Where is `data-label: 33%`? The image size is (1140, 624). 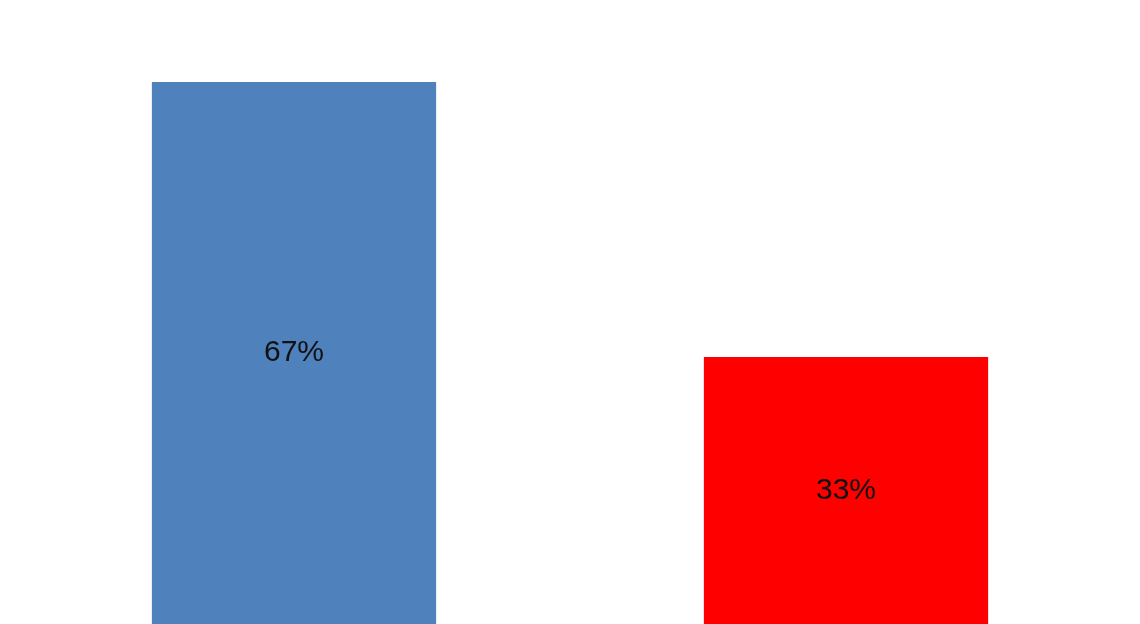 data-label: 33% is located at coordinates (846, 488).